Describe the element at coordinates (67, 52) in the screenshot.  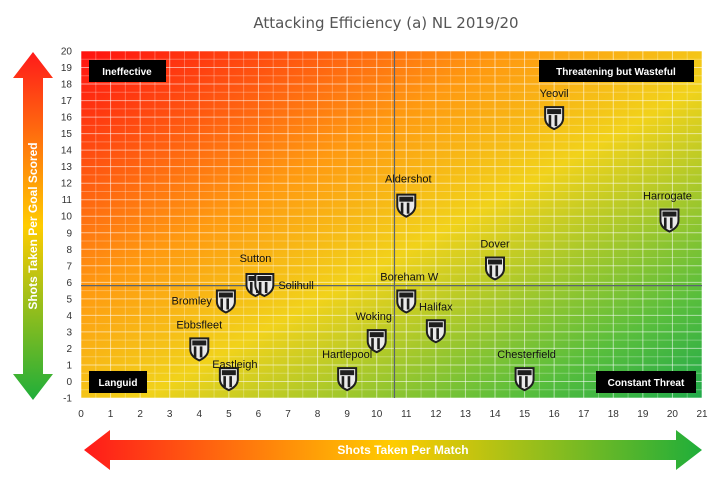
I see `y-tick-label: 20` at that location.